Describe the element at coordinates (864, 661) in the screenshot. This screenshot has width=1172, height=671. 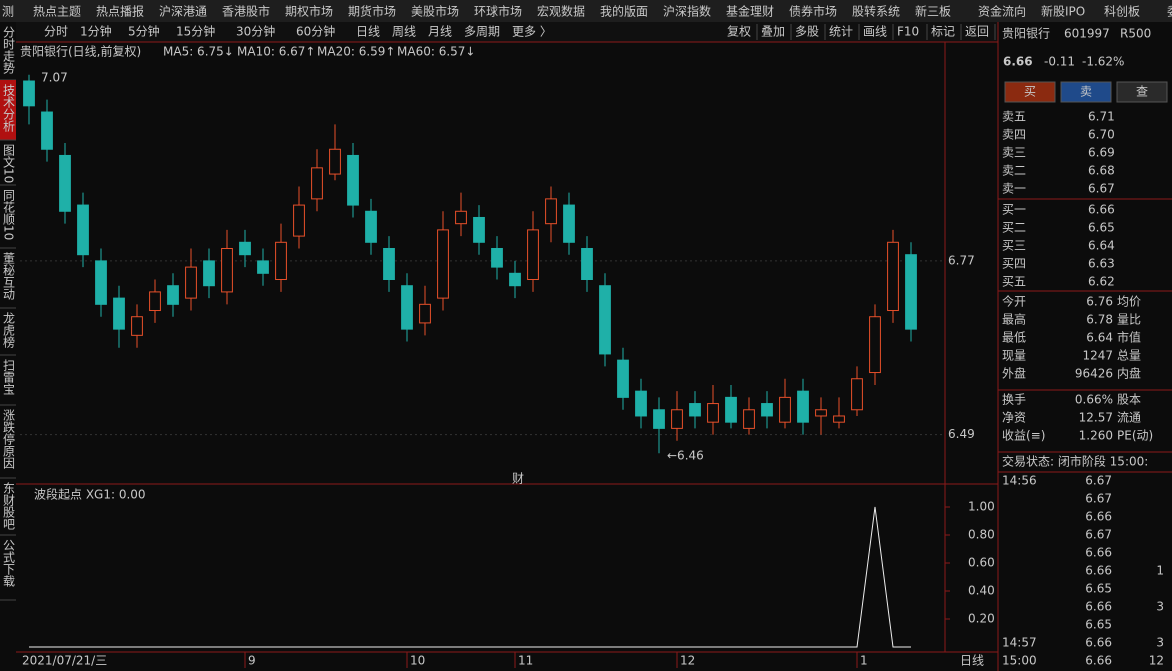
I see `x-tick-label: 1` at that location.